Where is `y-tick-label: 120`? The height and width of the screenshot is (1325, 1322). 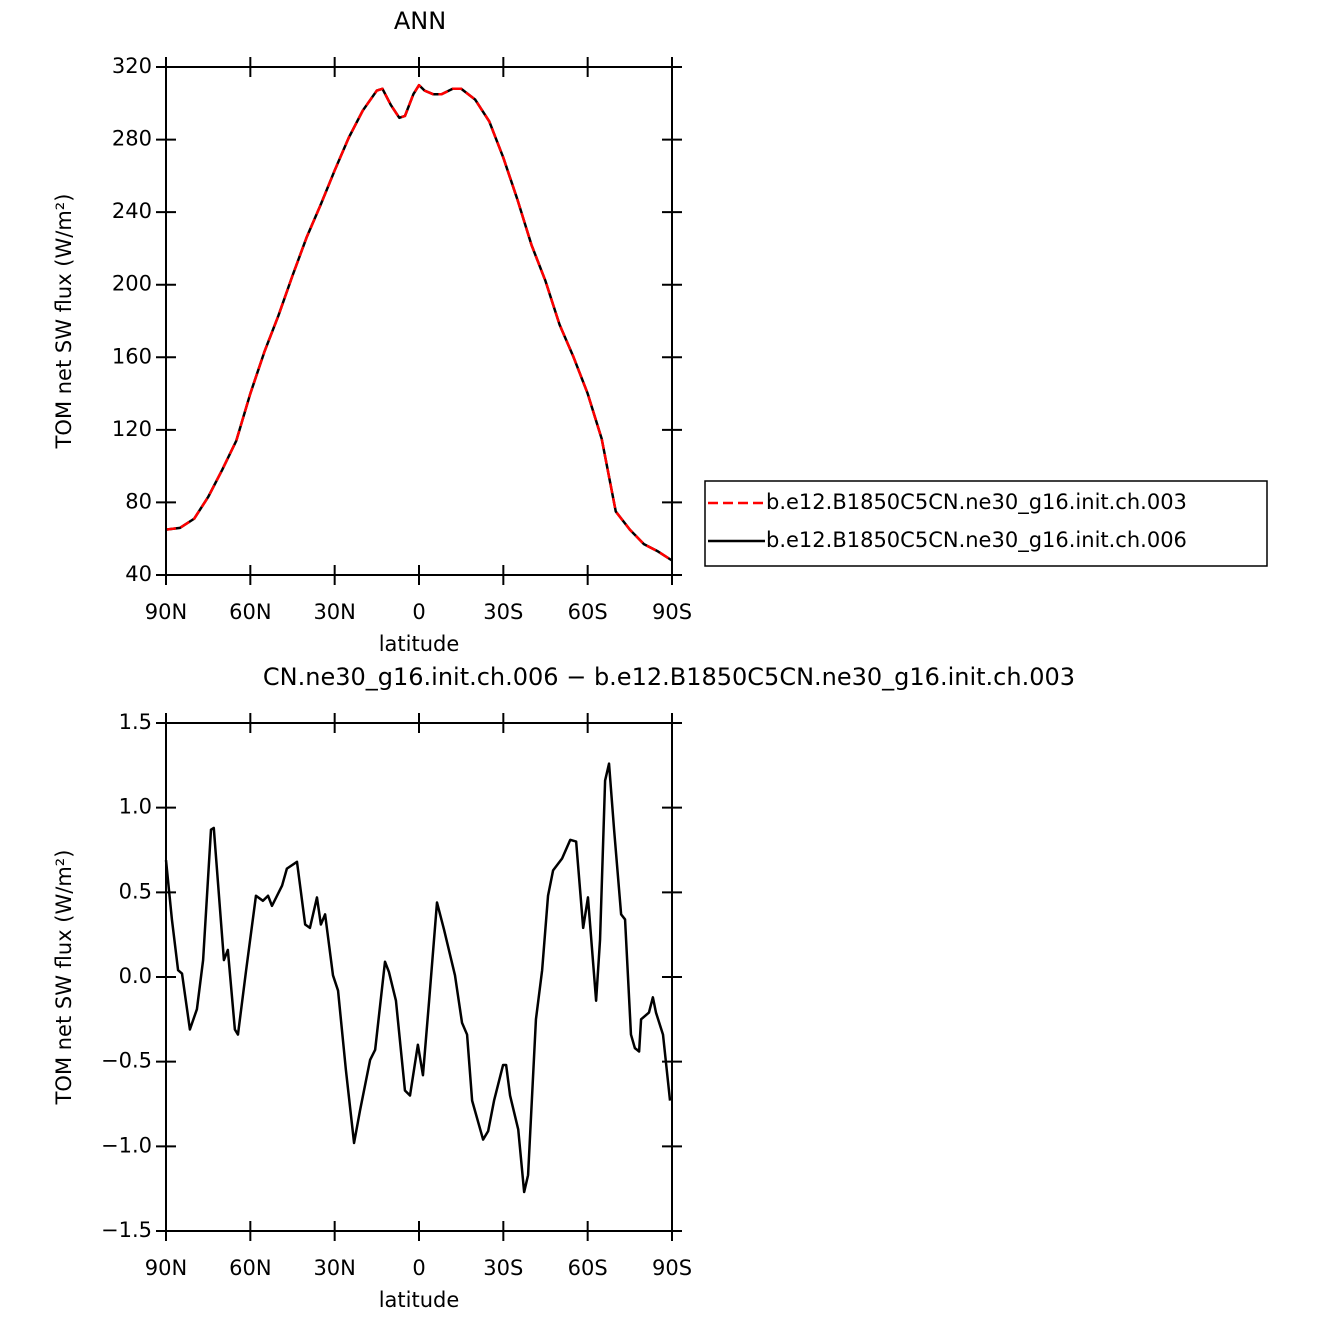 y-tick-label: 120 is located at coordinates (132, 429).